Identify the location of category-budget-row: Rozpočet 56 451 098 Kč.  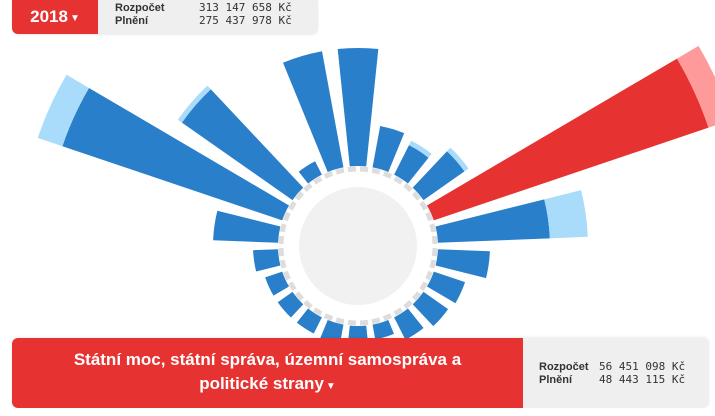
(624, 366).